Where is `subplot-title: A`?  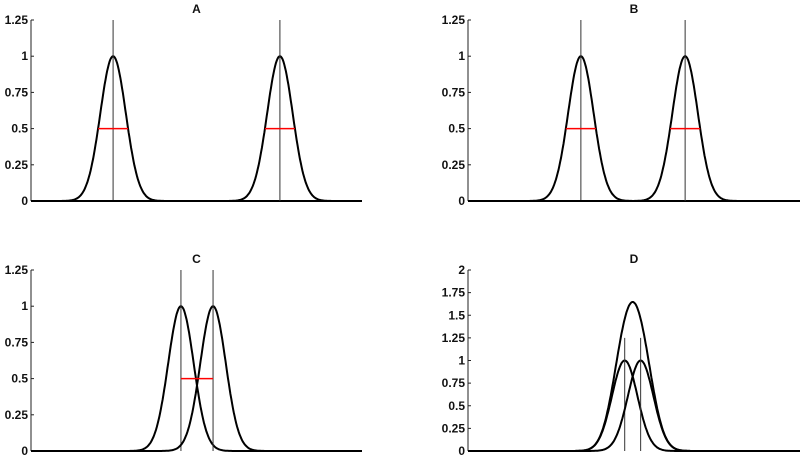
subplot-title: A is located at coordinates (196, 9).